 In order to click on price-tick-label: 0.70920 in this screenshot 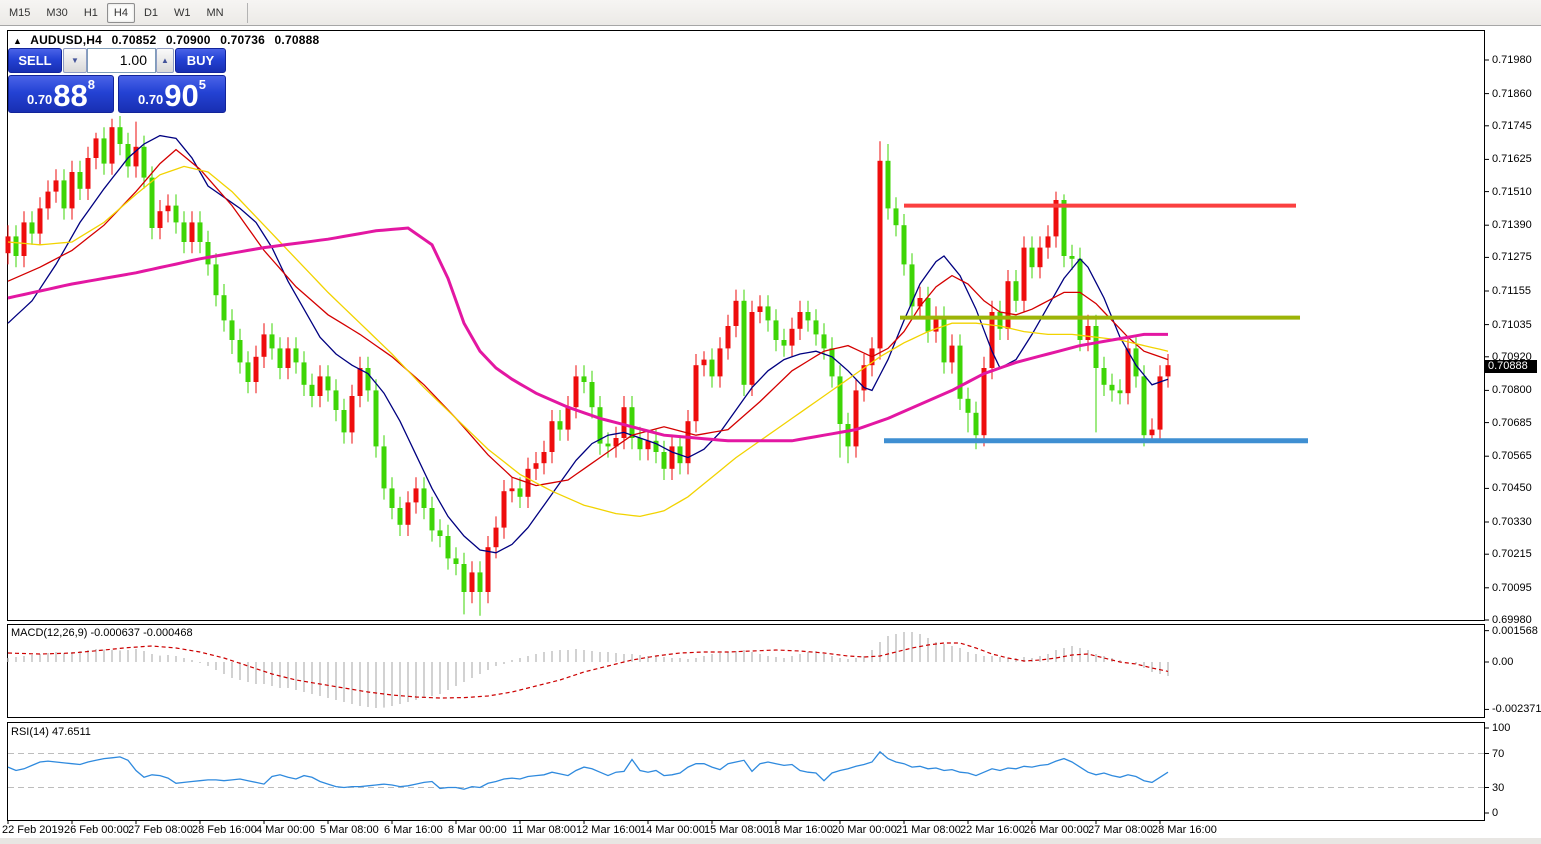, I will do `click(1512, 356)`.